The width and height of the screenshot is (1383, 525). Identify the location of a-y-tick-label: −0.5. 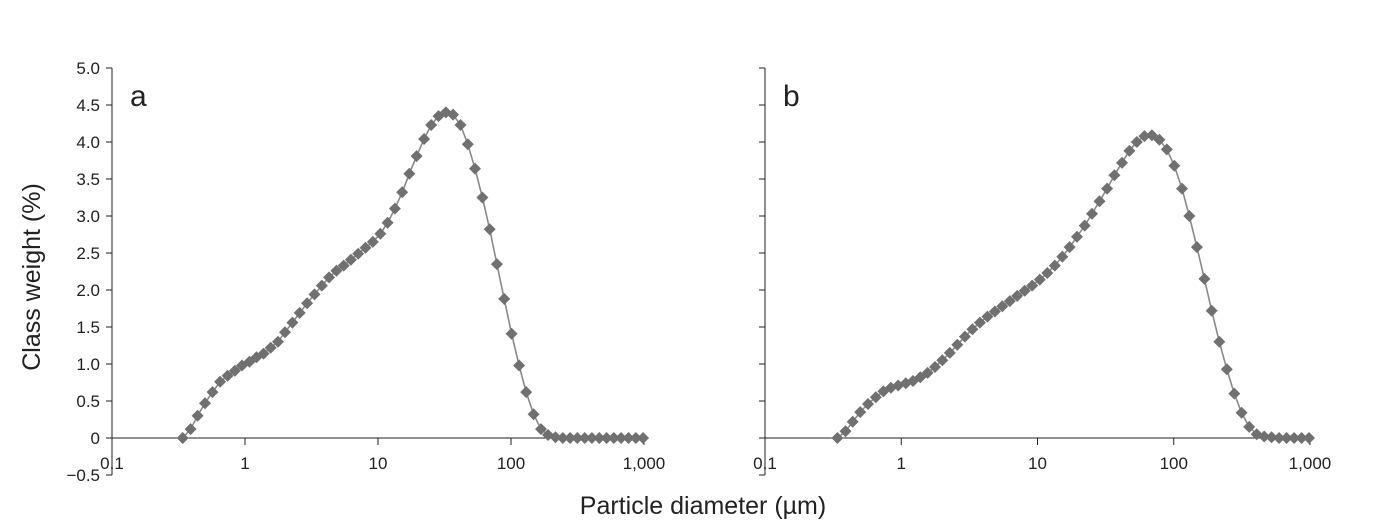
(83, 475).